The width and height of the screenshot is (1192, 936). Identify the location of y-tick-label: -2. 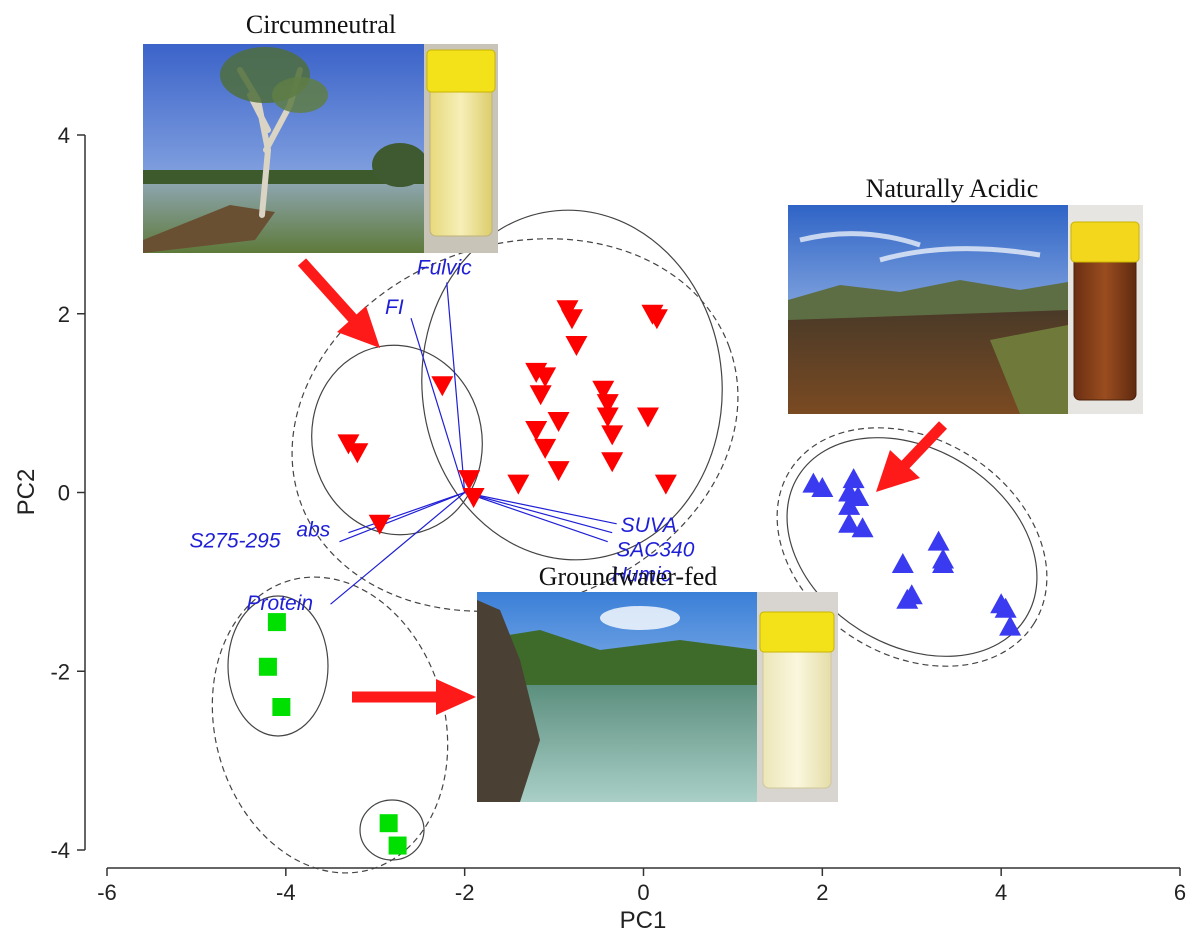
(60, 671).